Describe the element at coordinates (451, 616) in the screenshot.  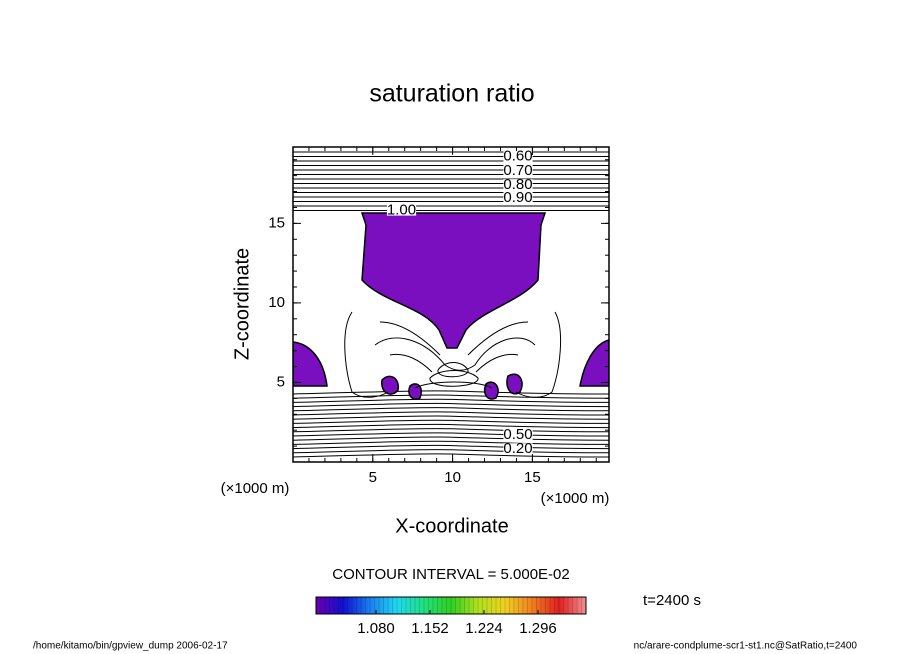
I see `colorbar: 1.080 1.152 1.224 1.296` at that location.